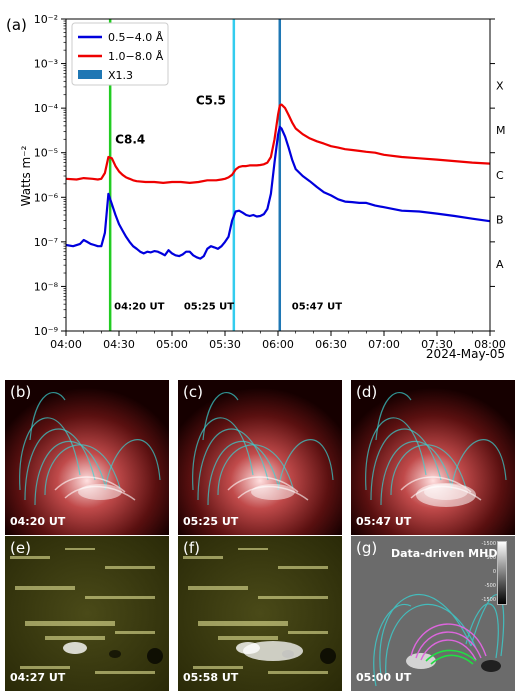 The image size is (523, 698). I want to click on x-tick-label: 05:30, so click(225, 344).